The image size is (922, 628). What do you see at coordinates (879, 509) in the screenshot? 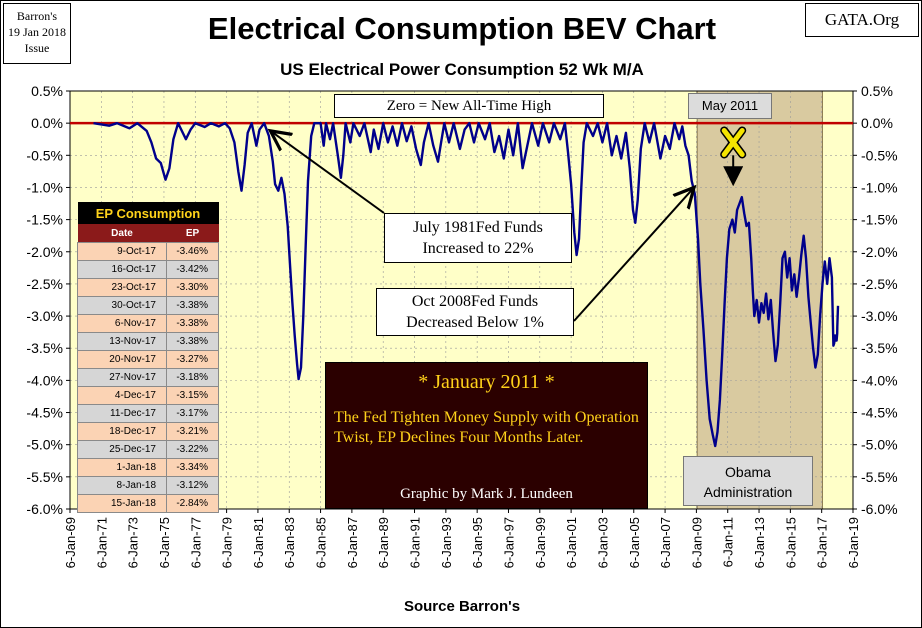
I see `y-tick-label-right: -6.0%` at bounding box center [879, 509].